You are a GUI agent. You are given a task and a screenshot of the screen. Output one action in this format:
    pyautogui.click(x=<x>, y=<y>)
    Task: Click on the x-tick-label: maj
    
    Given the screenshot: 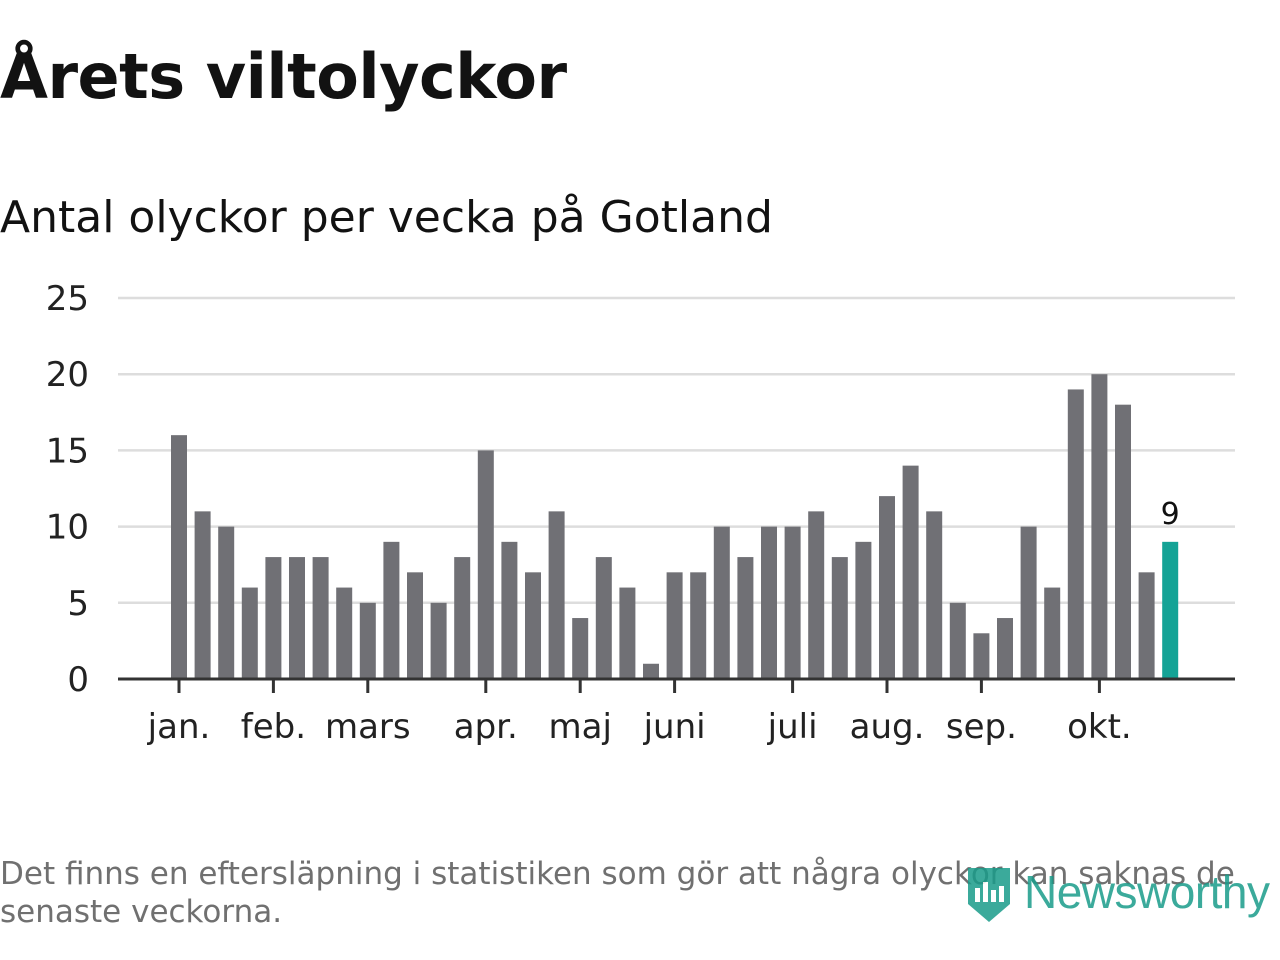 What is the action you would take?
    pyautogui.click(x=579, y=727)
    